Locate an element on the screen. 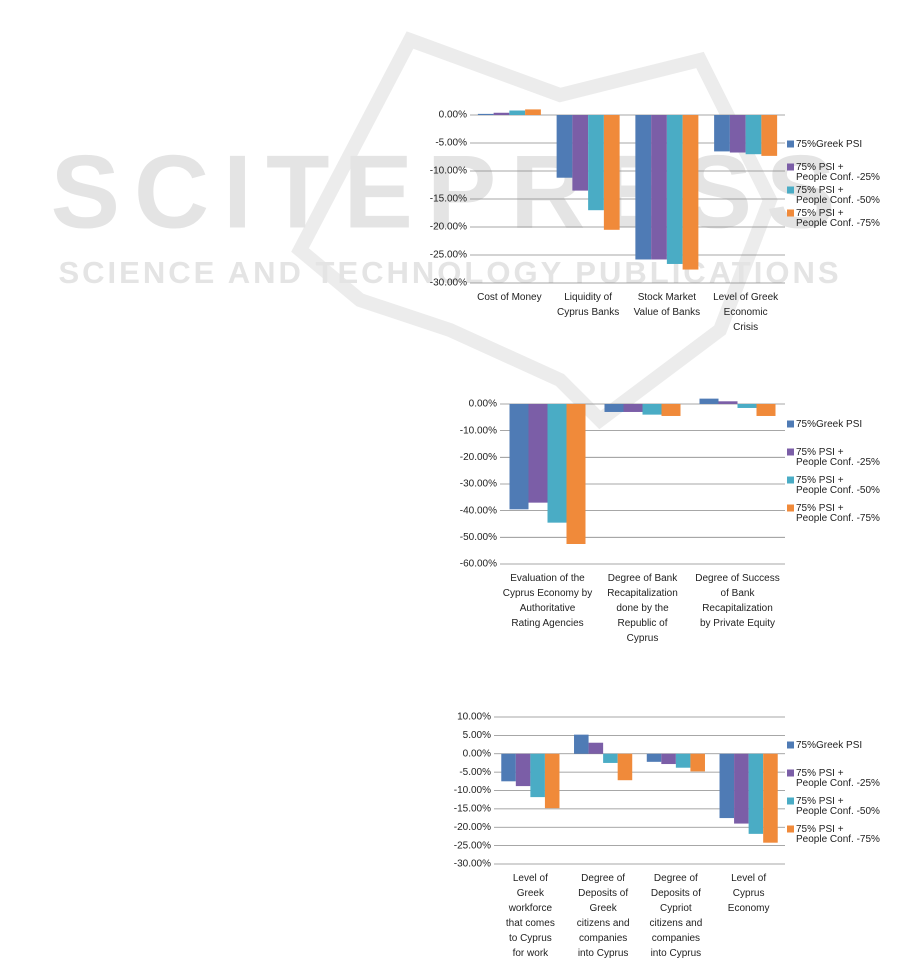  x-tick-label: Liquidity of Cyprus Banks is located at coordinates (588, 305).